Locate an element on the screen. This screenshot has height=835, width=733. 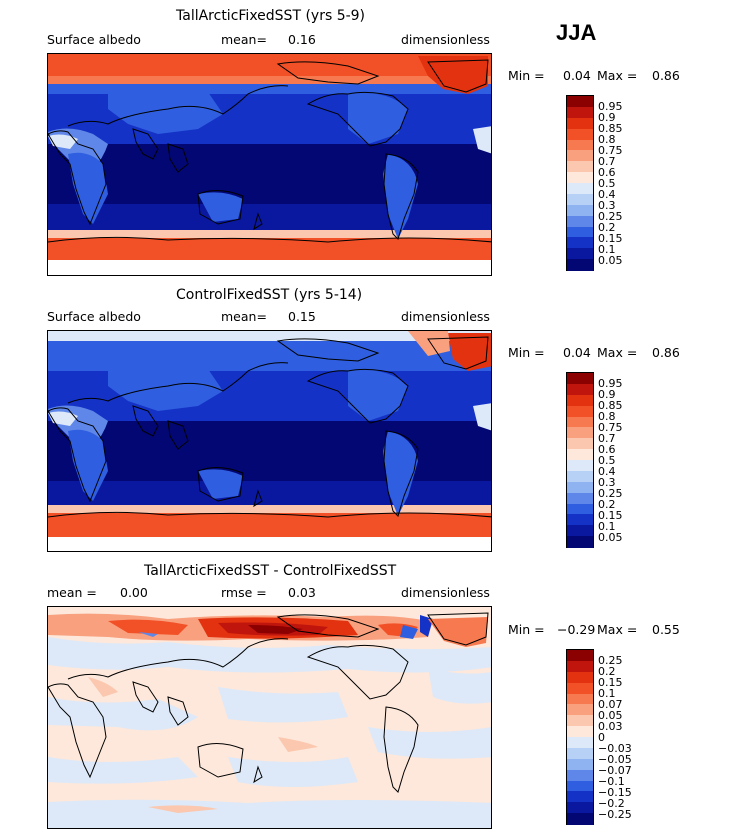
colorbar-tick-label: 0 is located at coordinates (601, 737).